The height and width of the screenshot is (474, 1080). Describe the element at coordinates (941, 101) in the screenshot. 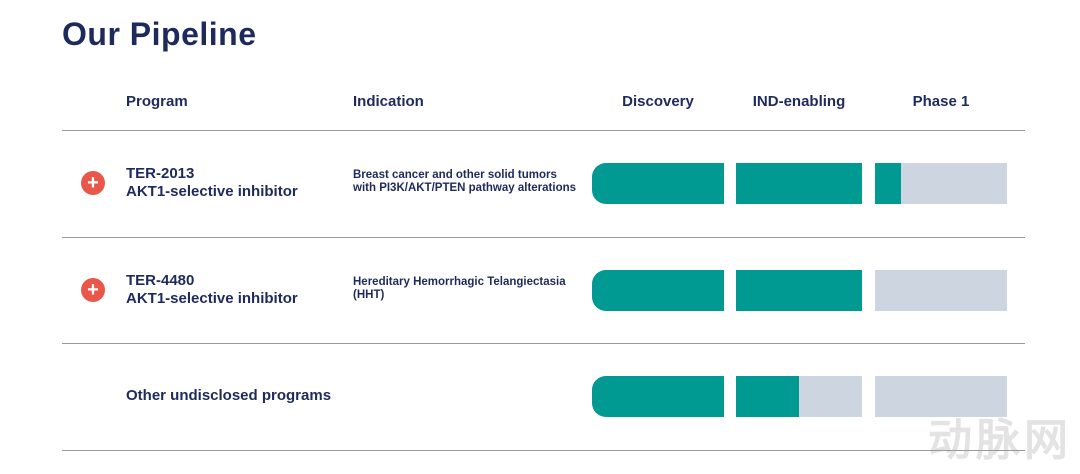

I see `stage-header: Phase 1` at that location.